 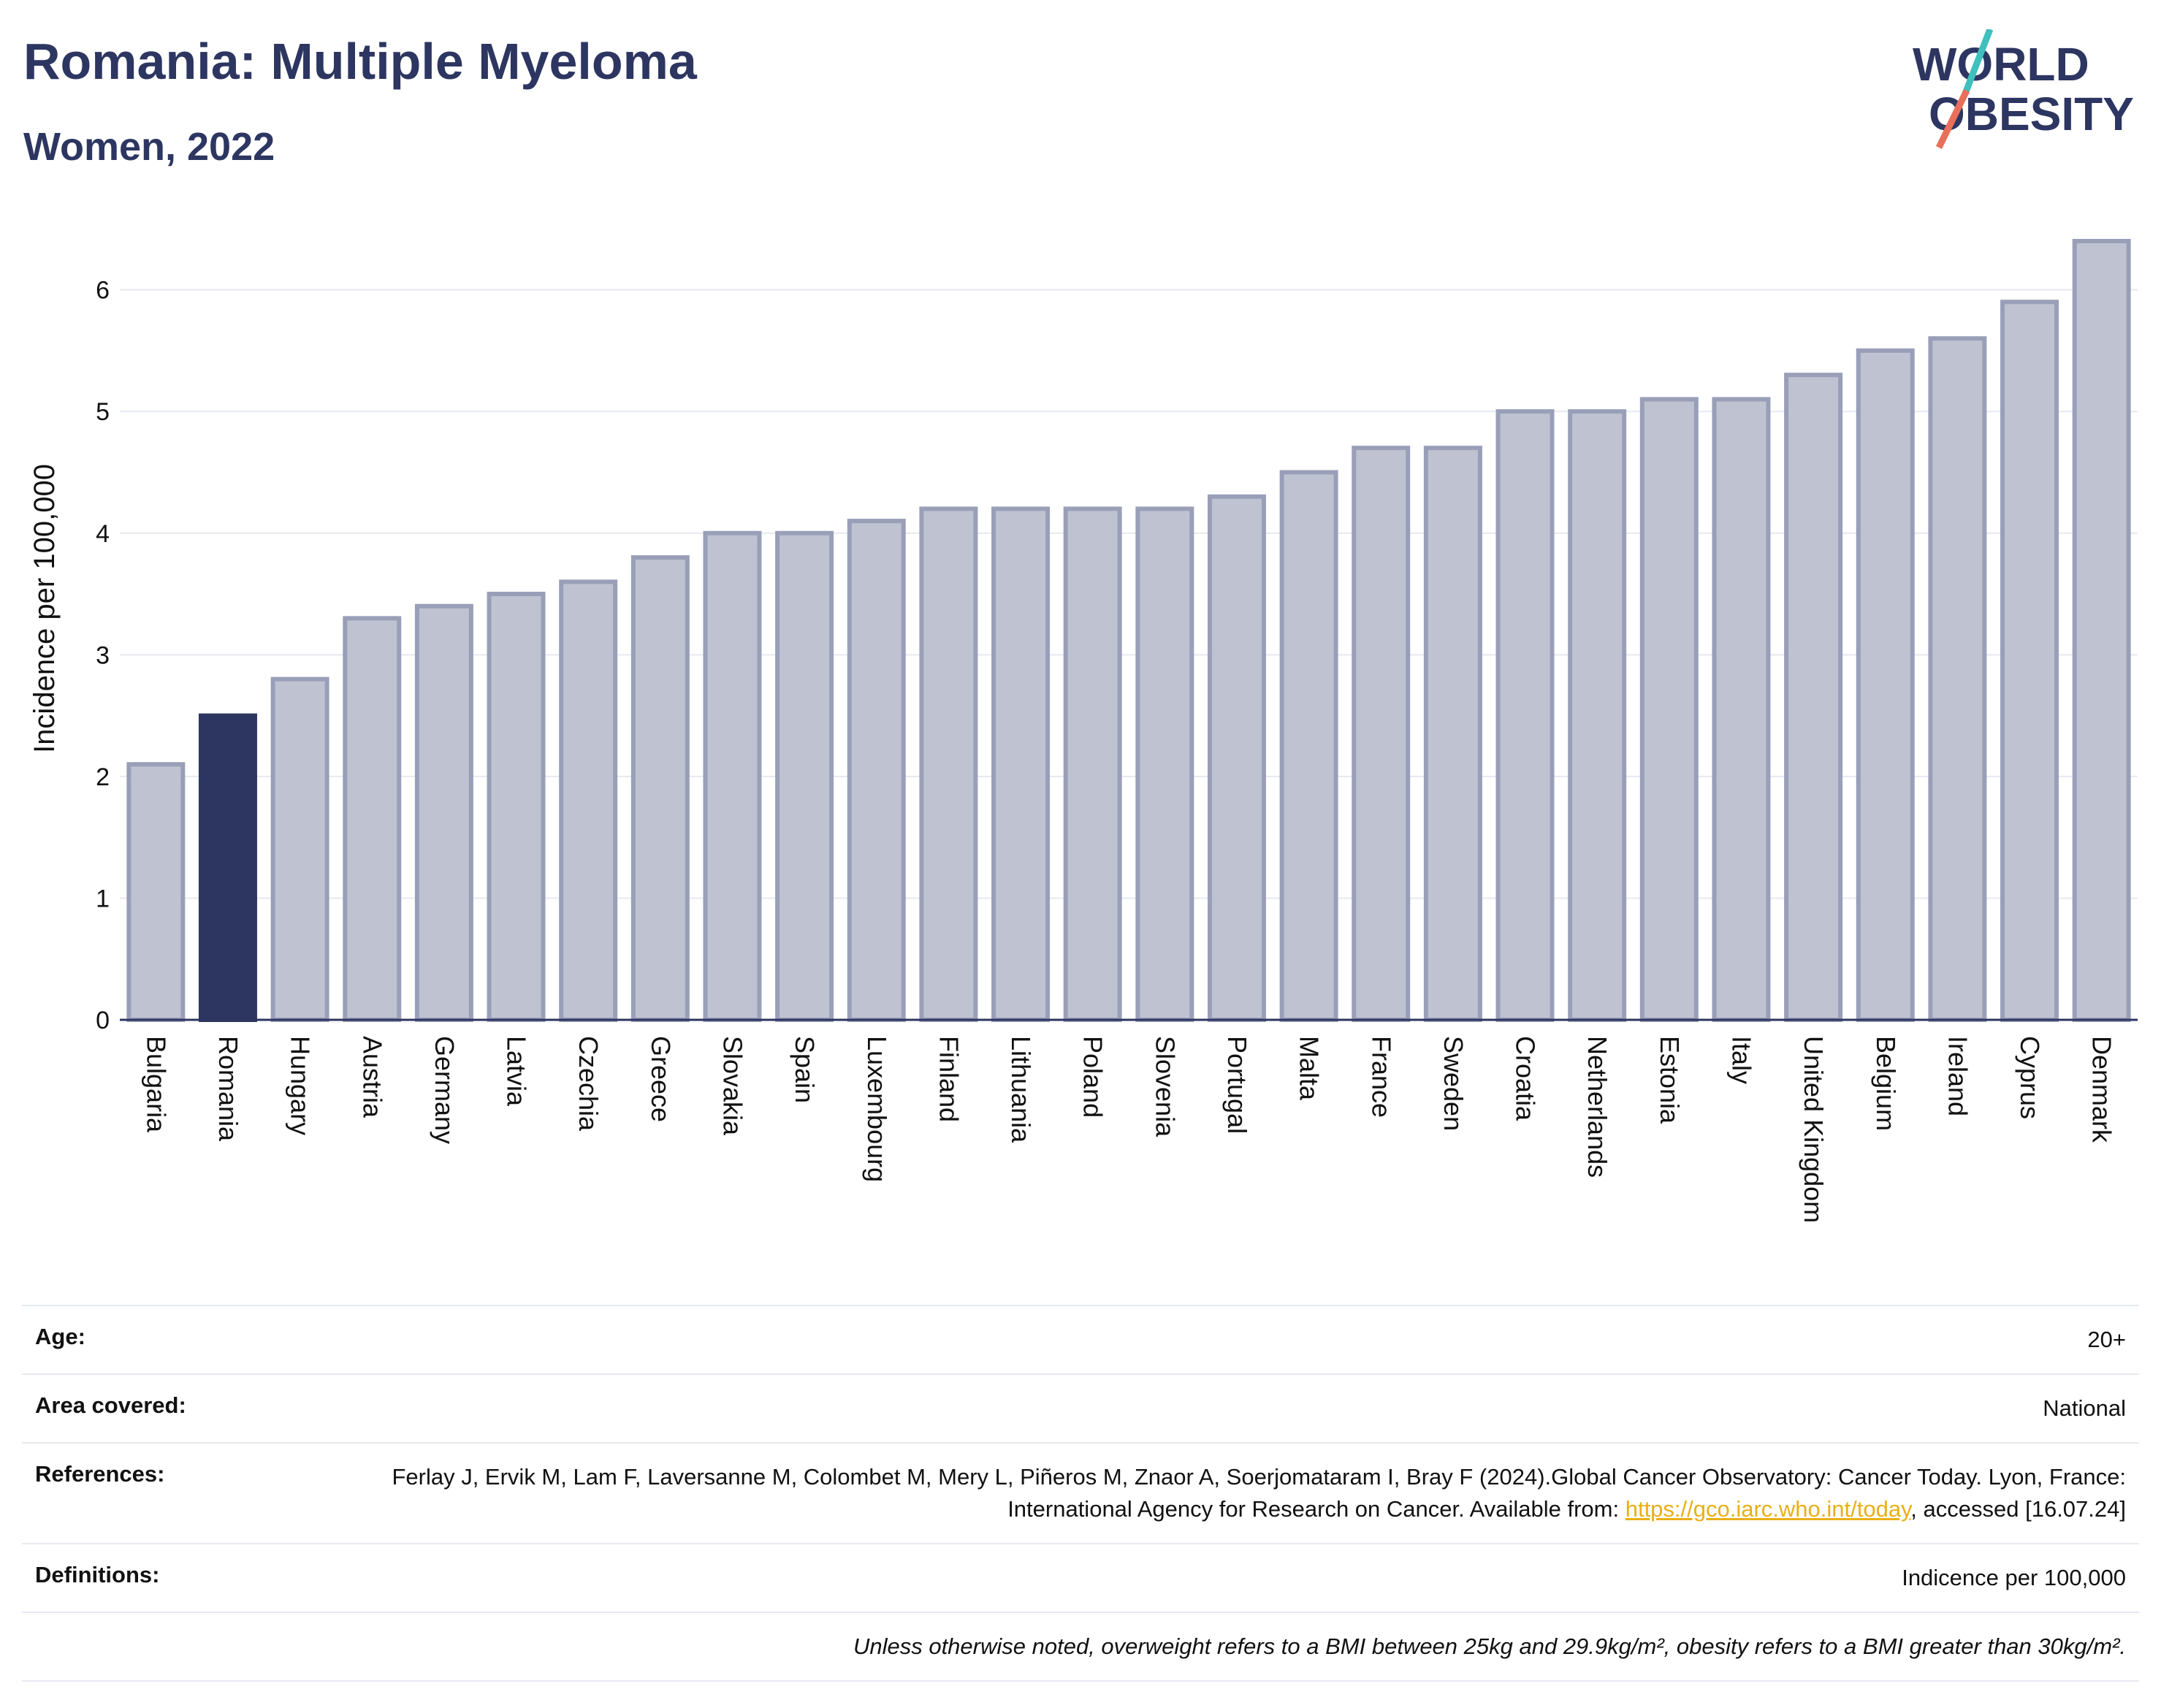 I want to click on age-label: Age:, so click(x=60, y=1336).